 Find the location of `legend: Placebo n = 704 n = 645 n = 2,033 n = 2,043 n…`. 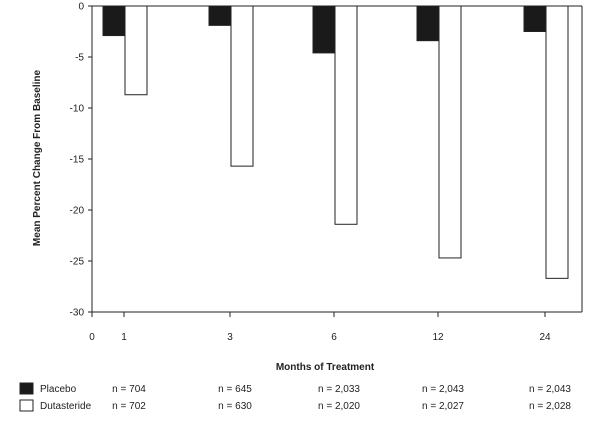

legend: Placebo n = 704 n = 645 n = 2,033 n = 2,043 n… is located at coordinates (295, 397).